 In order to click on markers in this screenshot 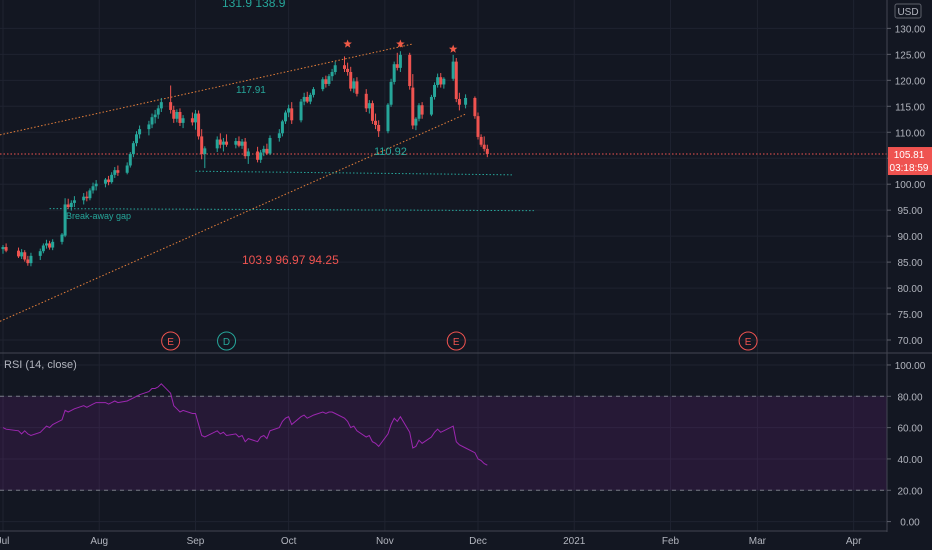, I will do `click(400, 46)`.